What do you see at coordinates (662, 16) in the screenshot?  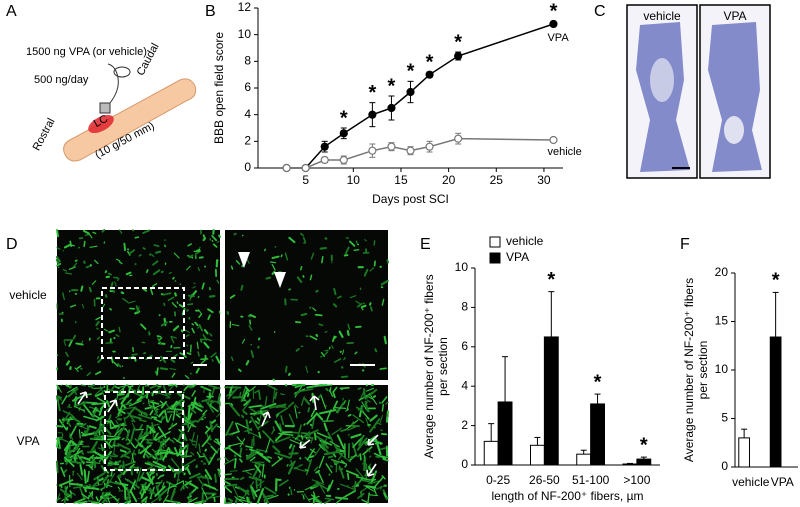 I see `section-label: vehicle` at bounding box center [662, 16].